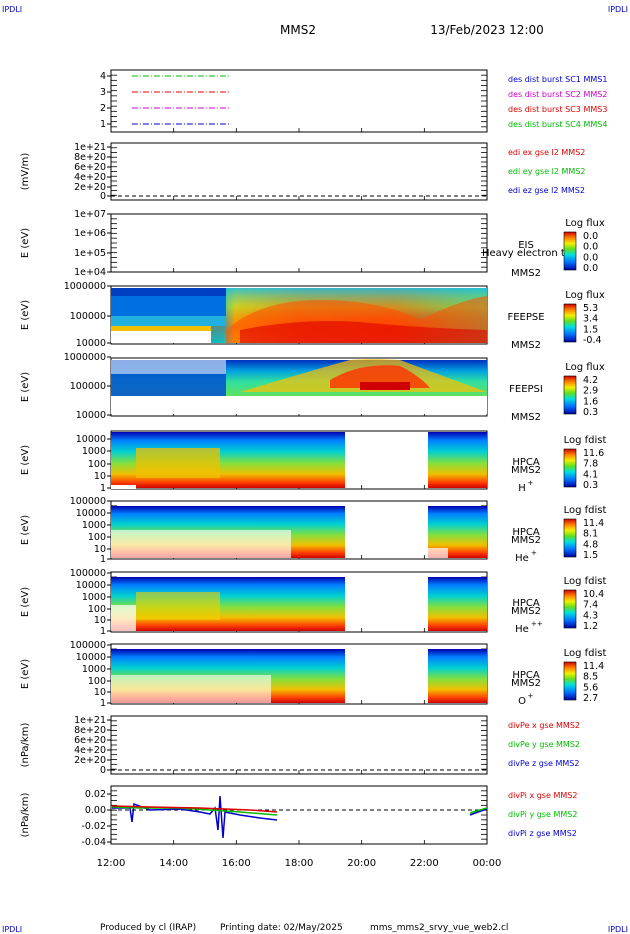 The height and width of the screenshot is (934, 630). What do you see at coordinates (522, 629) in the screenshot?
I see `species-label: He` at bounding box center [522, 629].